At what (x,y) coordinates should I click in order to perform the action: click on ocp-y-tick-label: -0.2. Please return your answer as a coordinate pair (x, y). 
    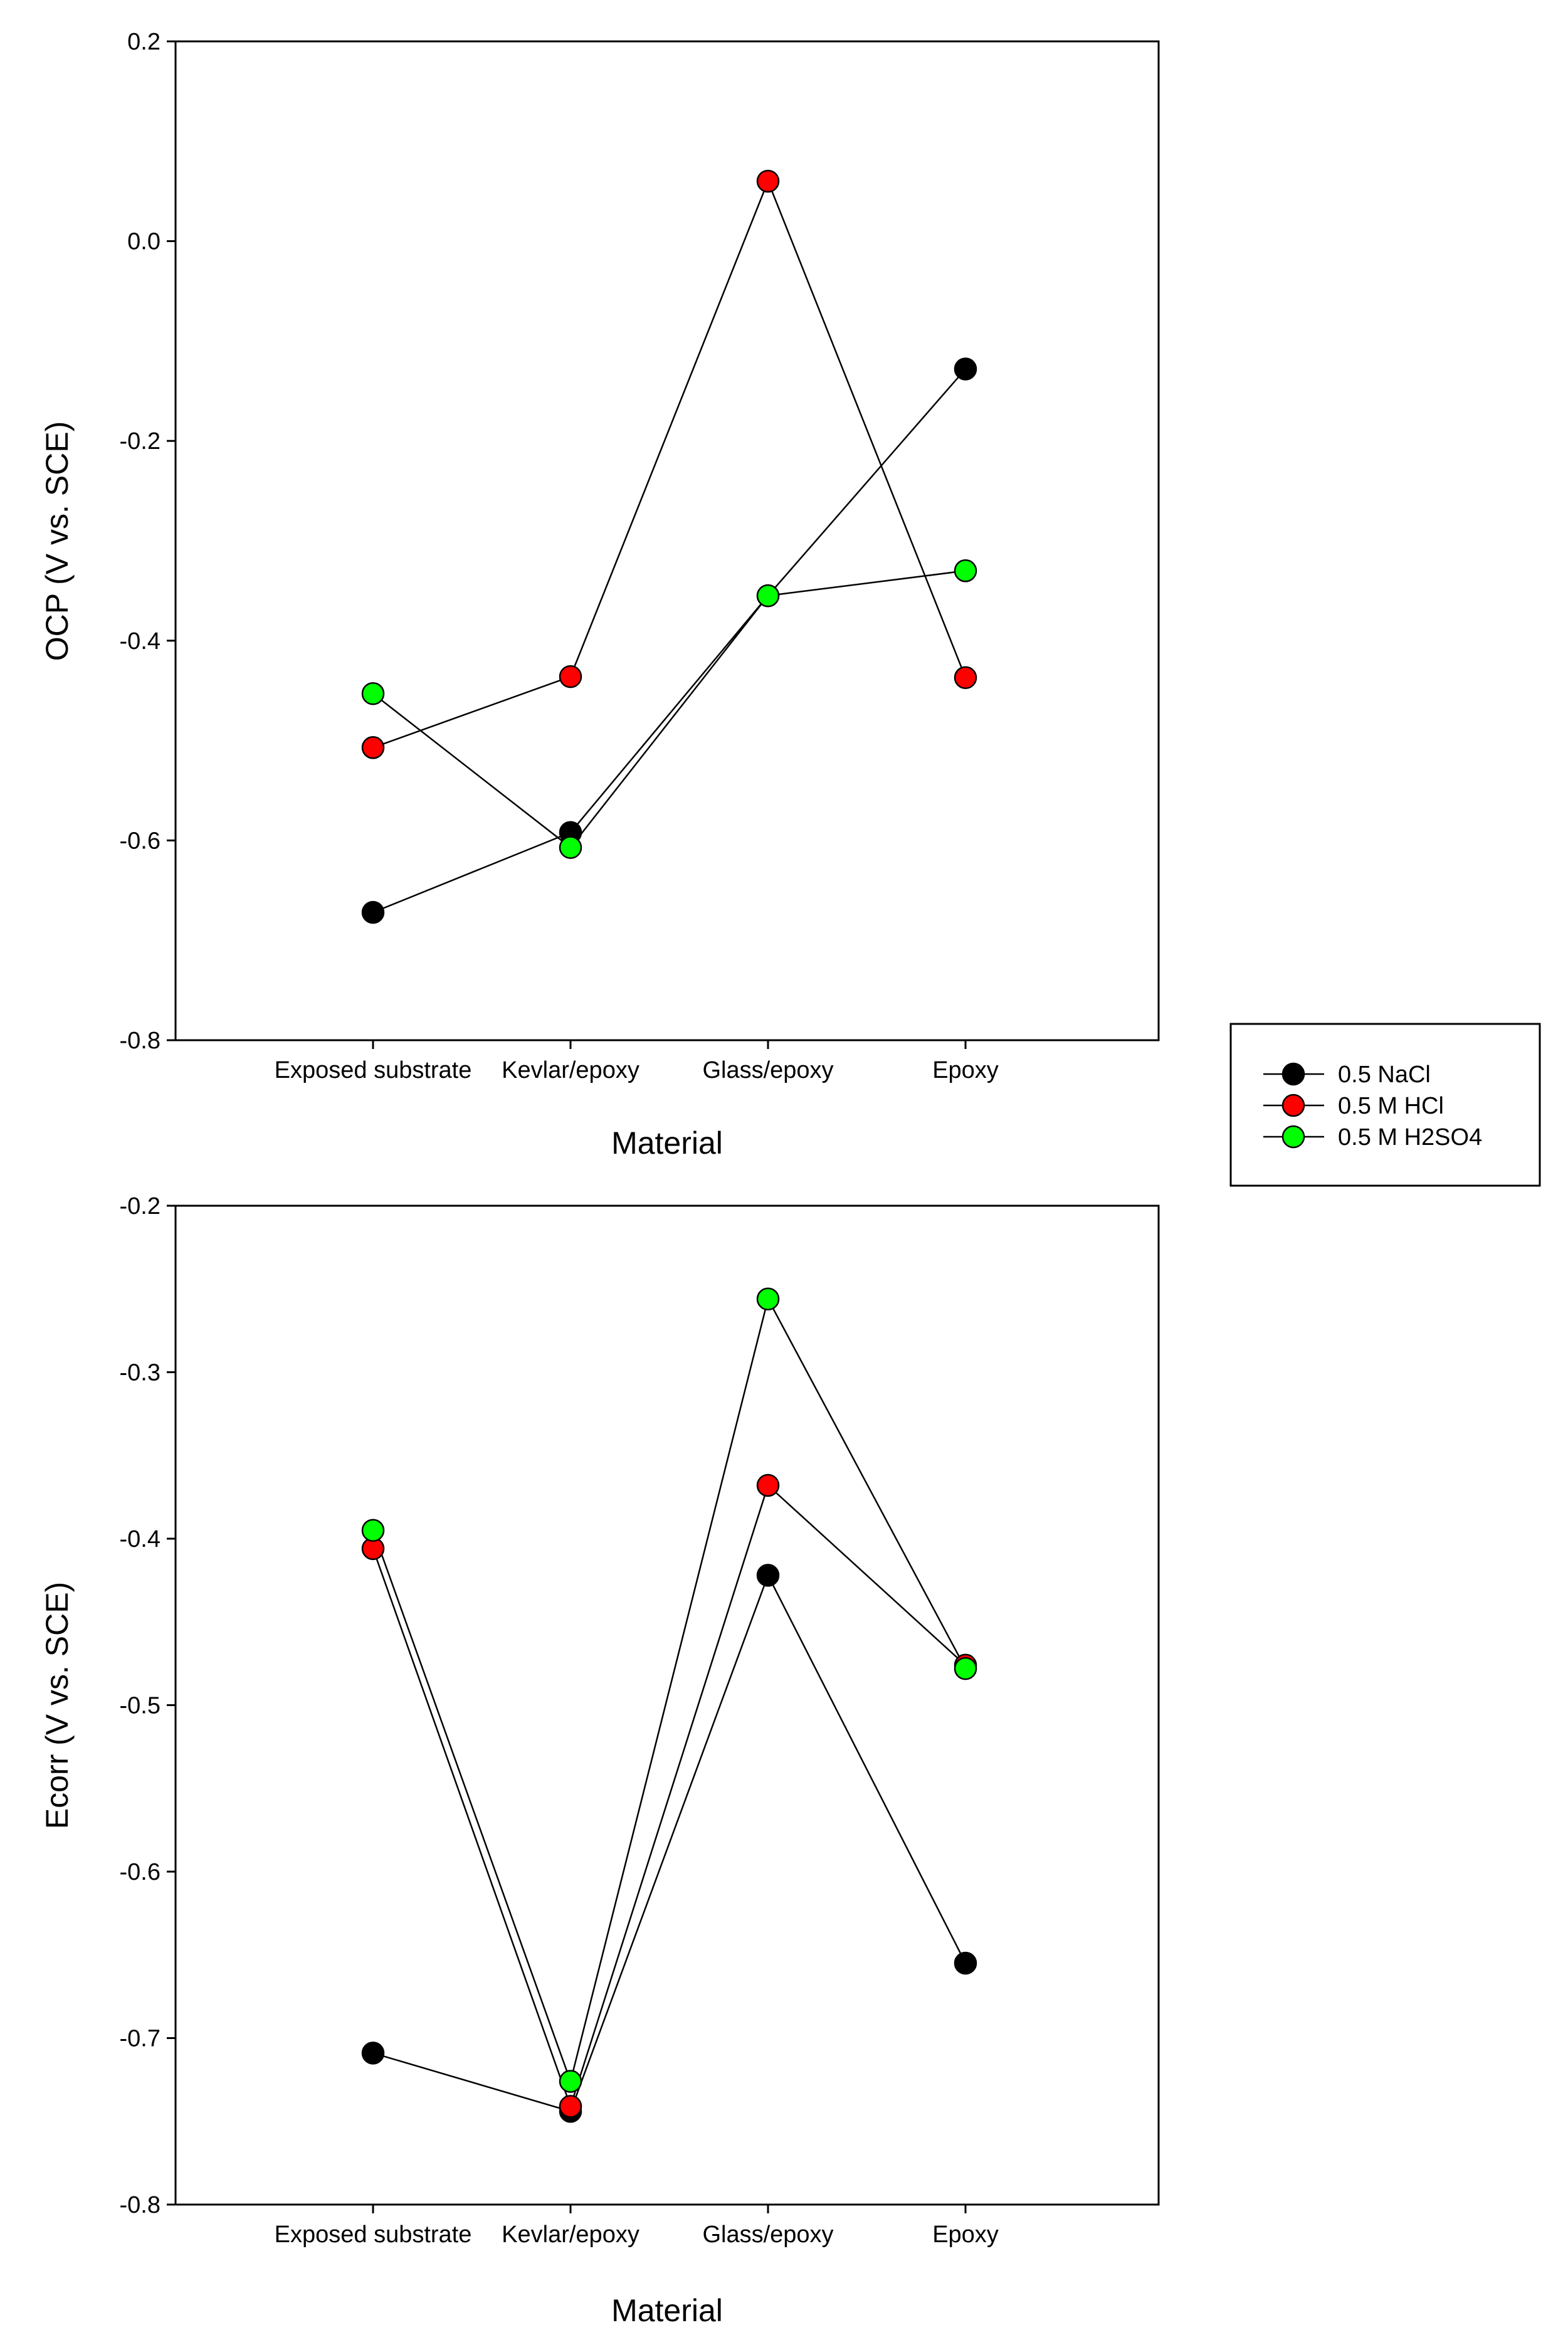
    Looking at the image, I should click on (140, 441).